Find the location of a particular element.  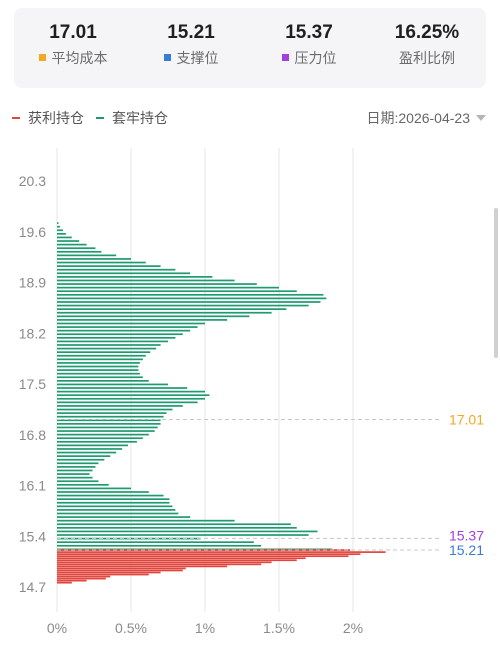

legend-profit: 获利持仓 is located at coordinates (48, 118).